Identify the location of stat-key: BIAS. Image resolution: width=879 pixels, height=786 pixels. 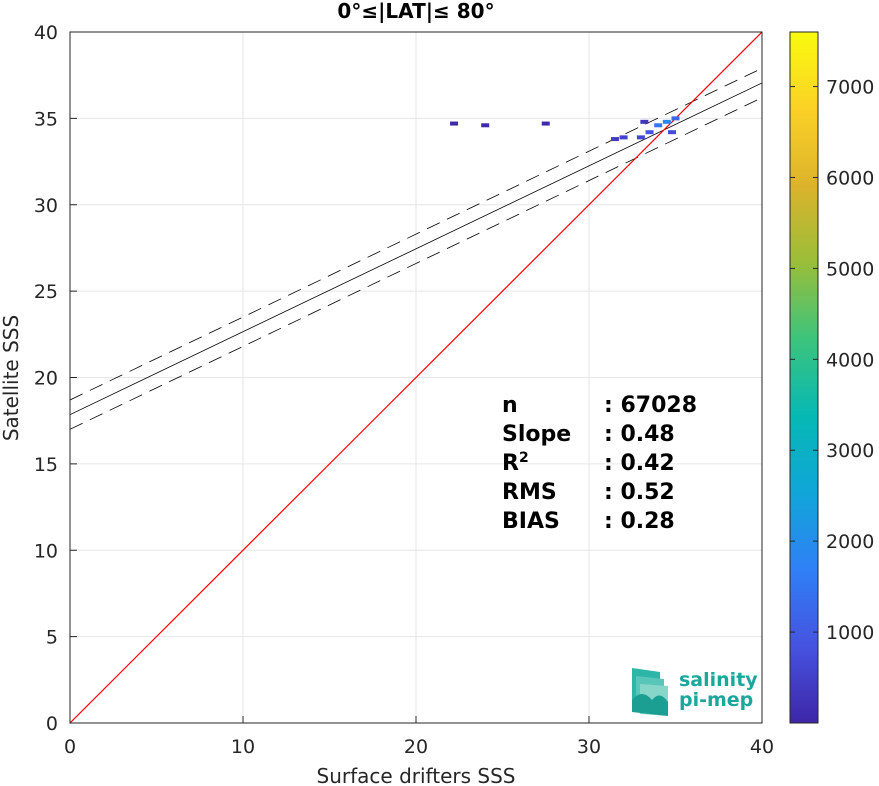
(531, 521).